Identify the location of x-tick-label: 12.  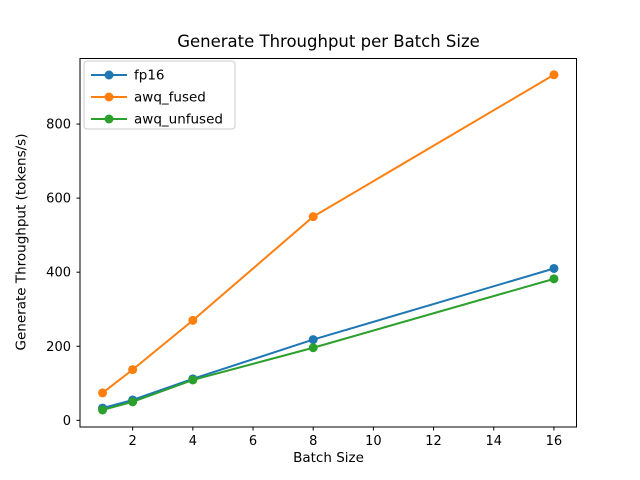
(433, 441).